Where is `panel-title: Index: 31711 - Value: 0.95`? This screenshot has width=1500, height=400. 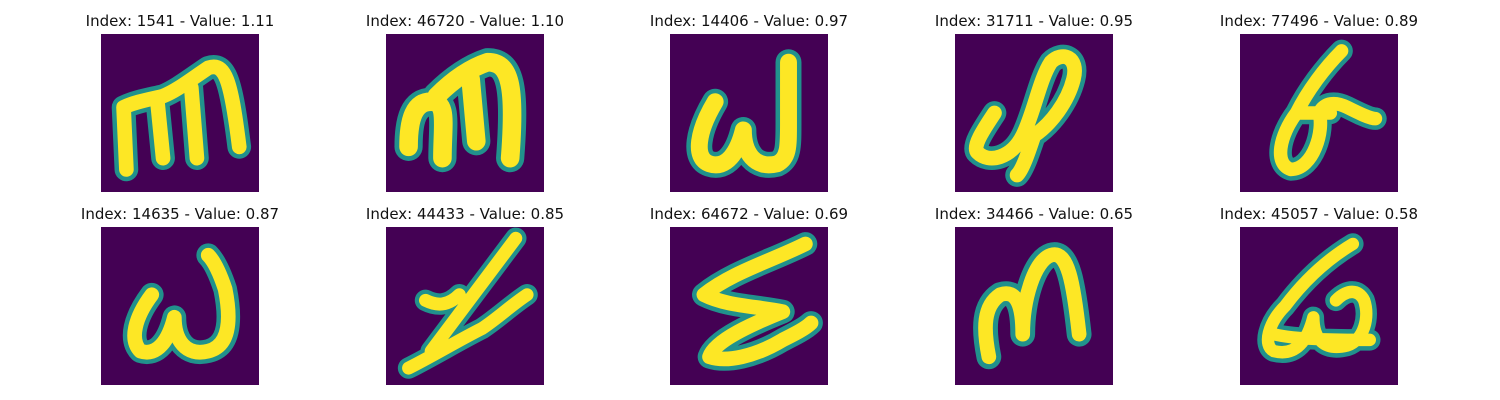
panel-title: Index: 31711 - Value: 0.95 is located at coordinates (1034, 21).